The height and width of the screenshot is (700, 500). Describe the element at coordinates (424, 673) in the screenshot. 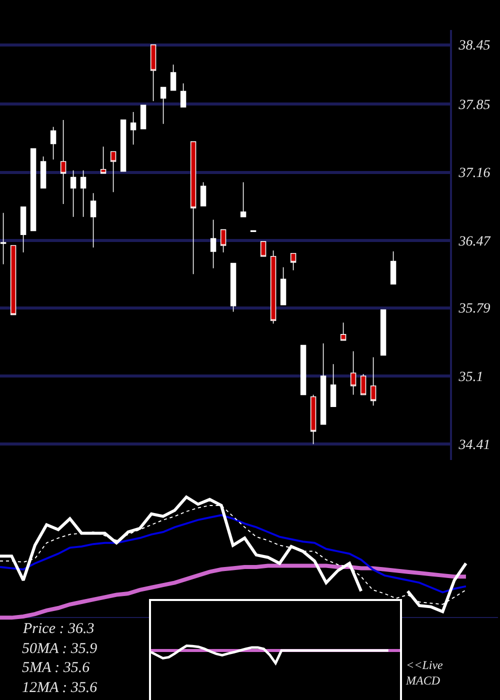

I see `text: <<Live MACD` at that location.